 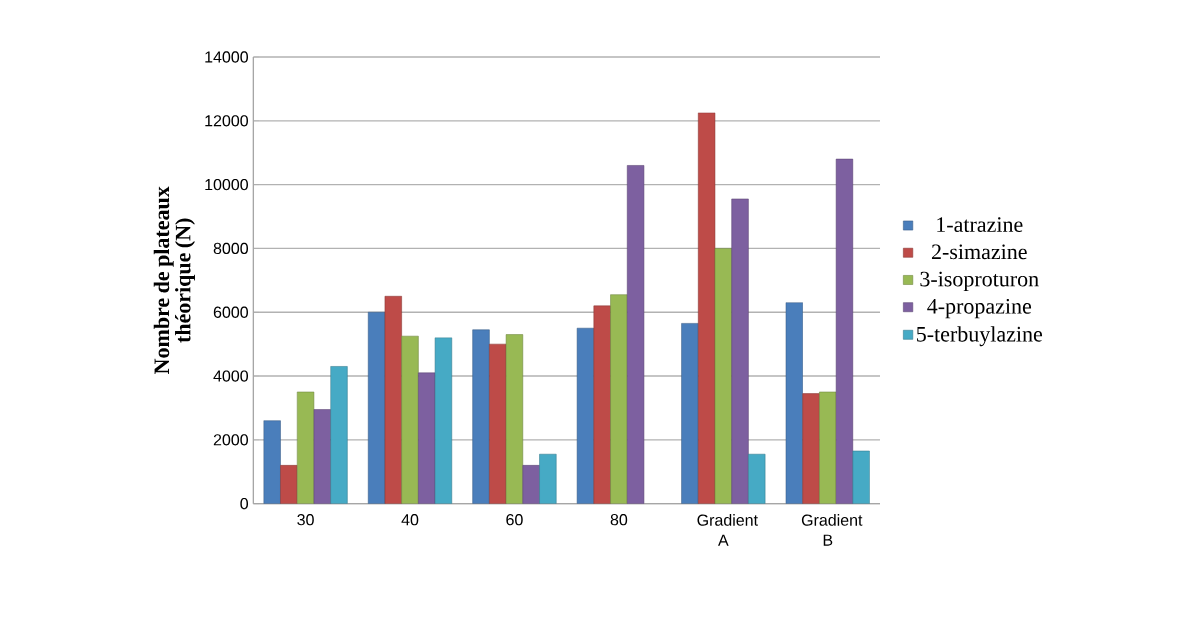 What do you see at coordinates (305, 520) in the screenshot?
I see `x-tick-label: 30` at bounding box center [305, 520].